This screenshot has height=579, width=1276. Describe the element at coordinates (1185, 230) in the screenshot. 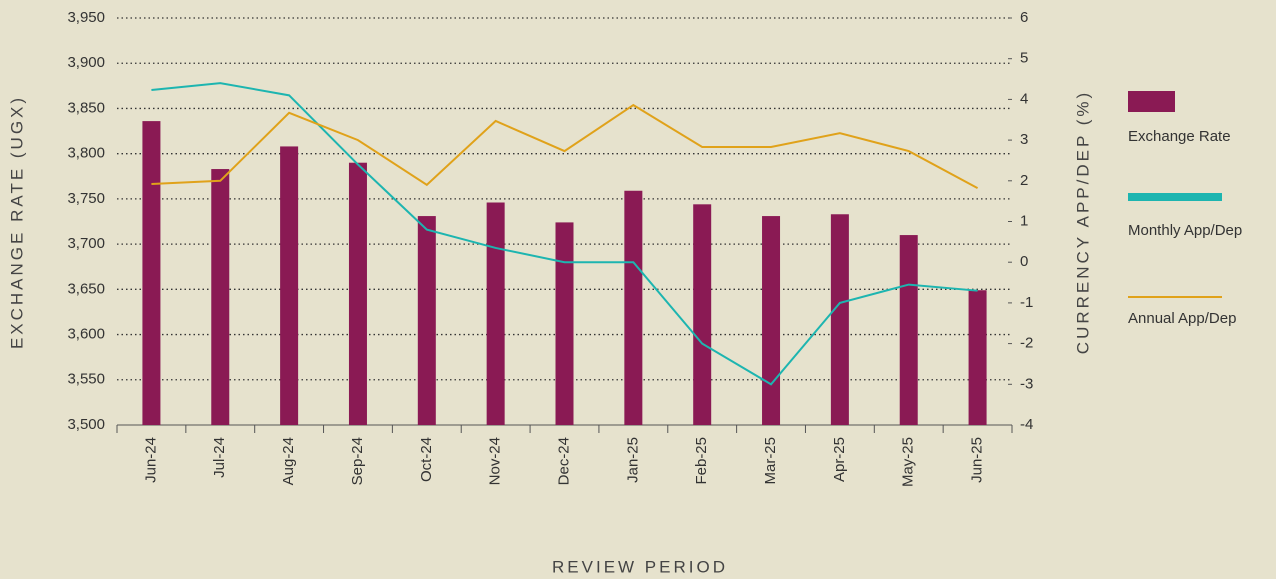

I see `legend-label: Monthly App/Dep` at that location.